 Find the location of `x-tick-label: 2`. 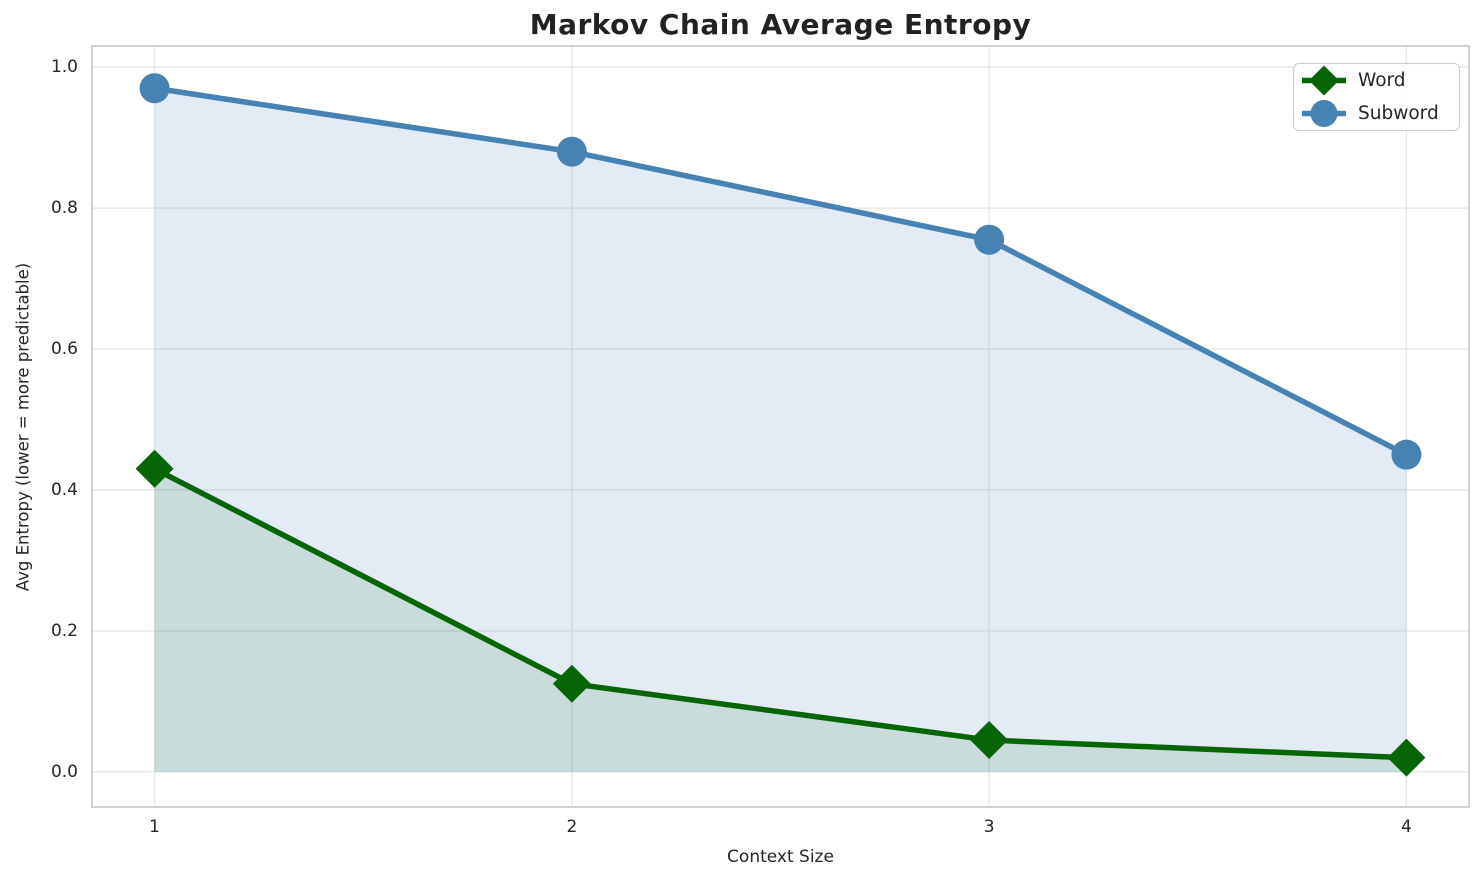

x-tick-label: 2 is located at coordinates (572, 827).